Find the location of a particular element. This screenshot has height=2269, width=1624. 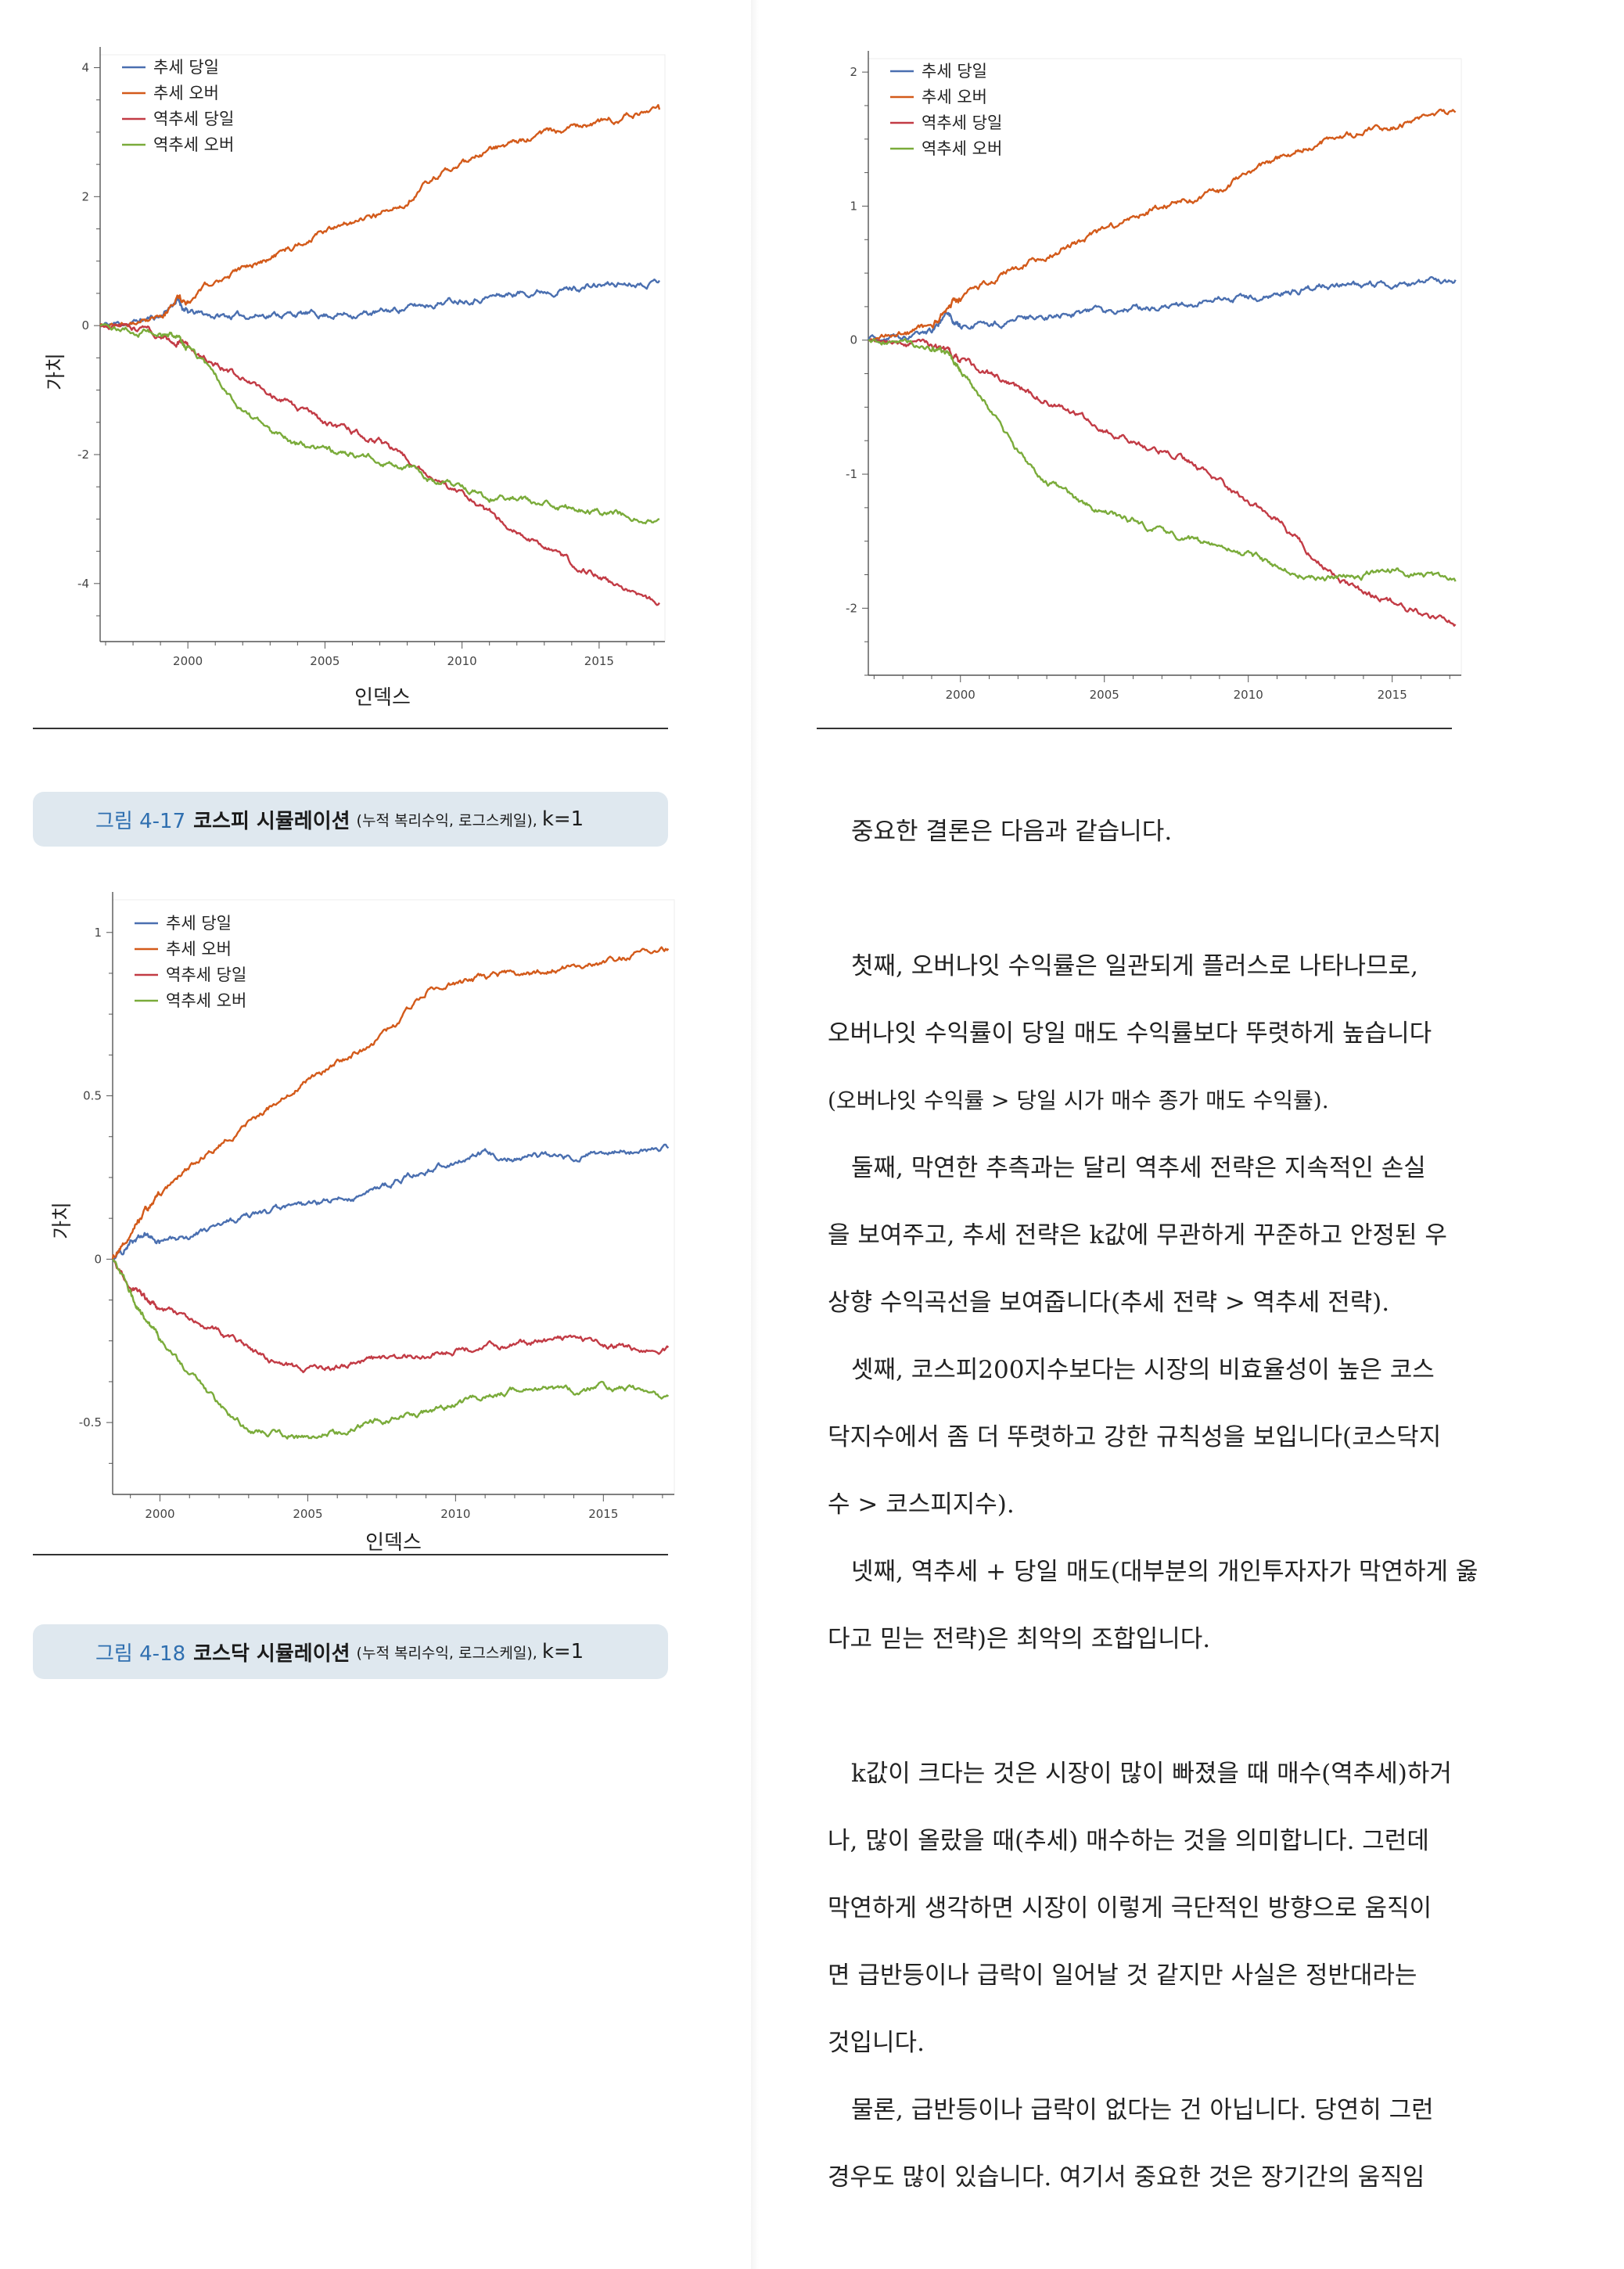

paragraph-intro: 중요한 결론은 다음과 같습니다. is located at coordinates (1012, 832).